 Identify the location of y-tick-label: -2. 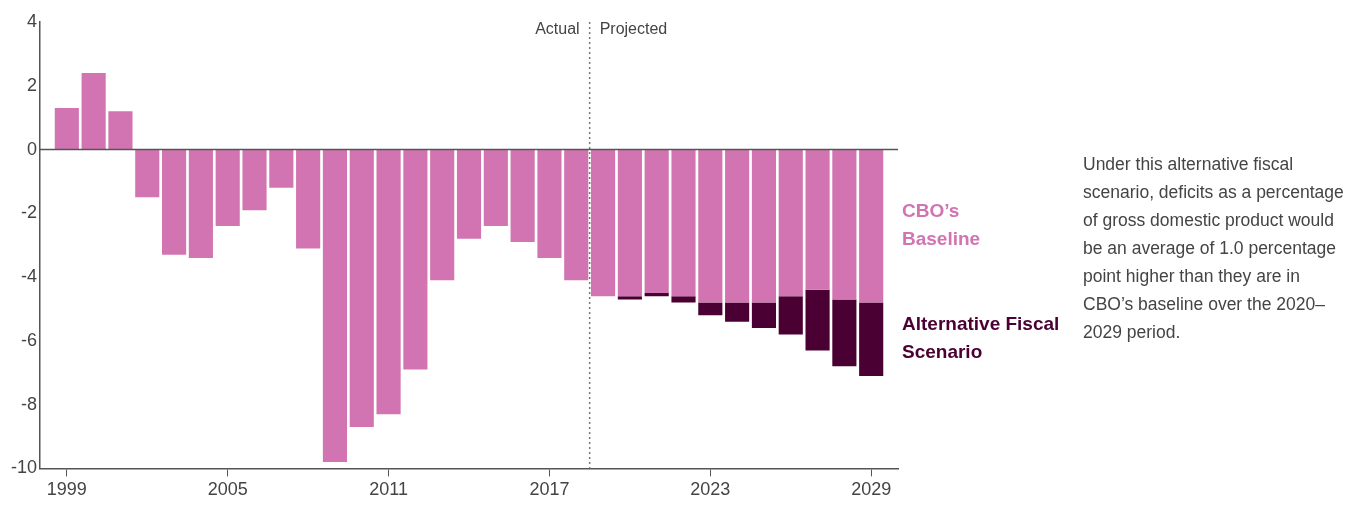
(29, 212).